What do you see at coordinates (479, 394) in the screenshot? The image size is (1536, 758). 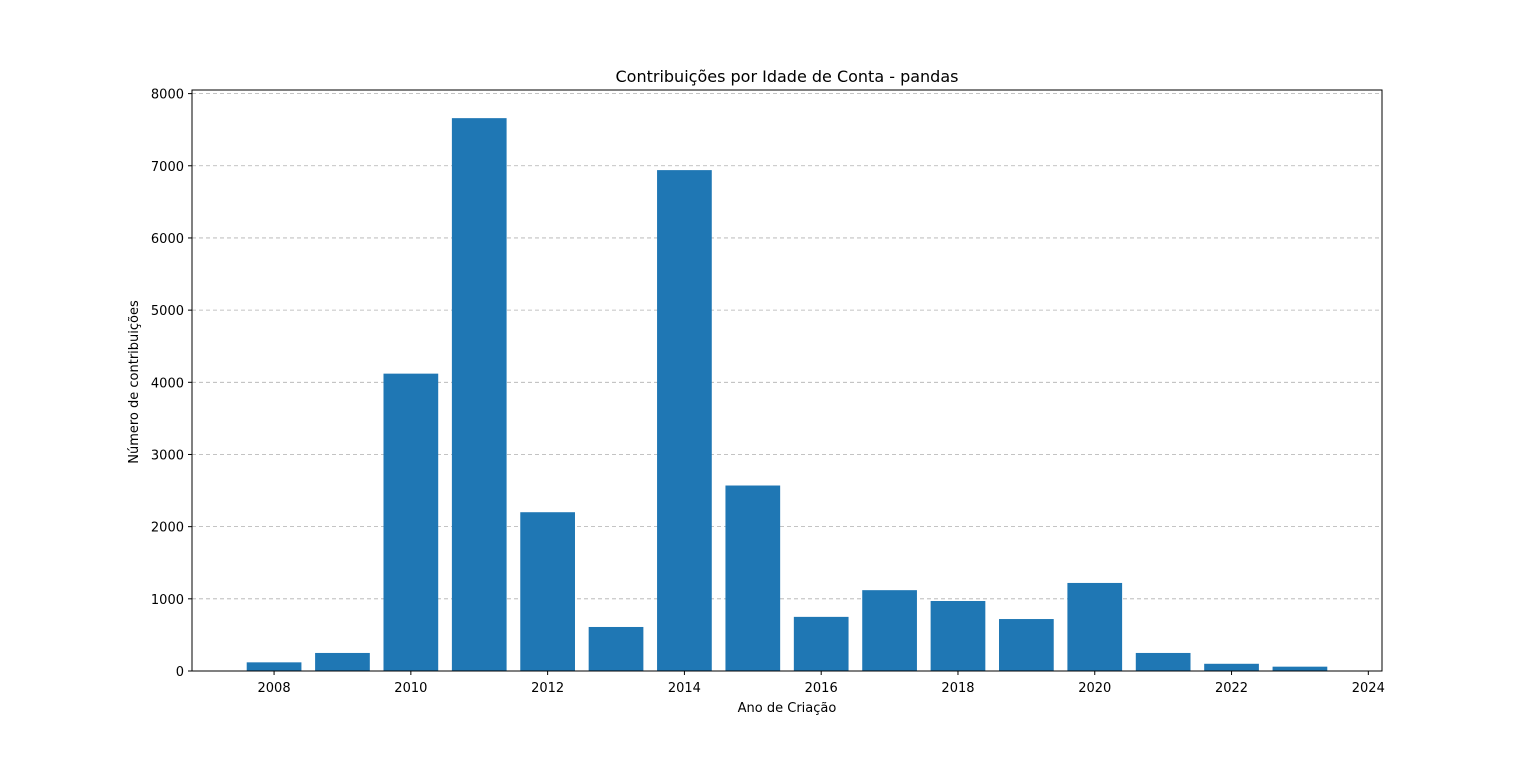 I see `bar-2011` at bounding box center [479, 394].